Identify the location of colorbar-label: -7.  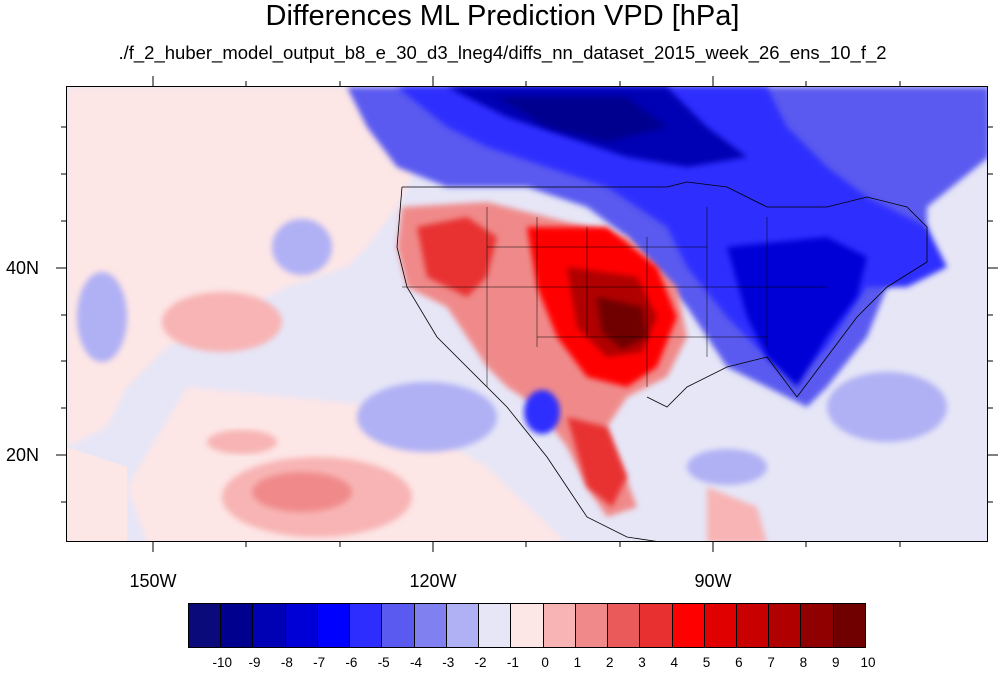
(319, 662).